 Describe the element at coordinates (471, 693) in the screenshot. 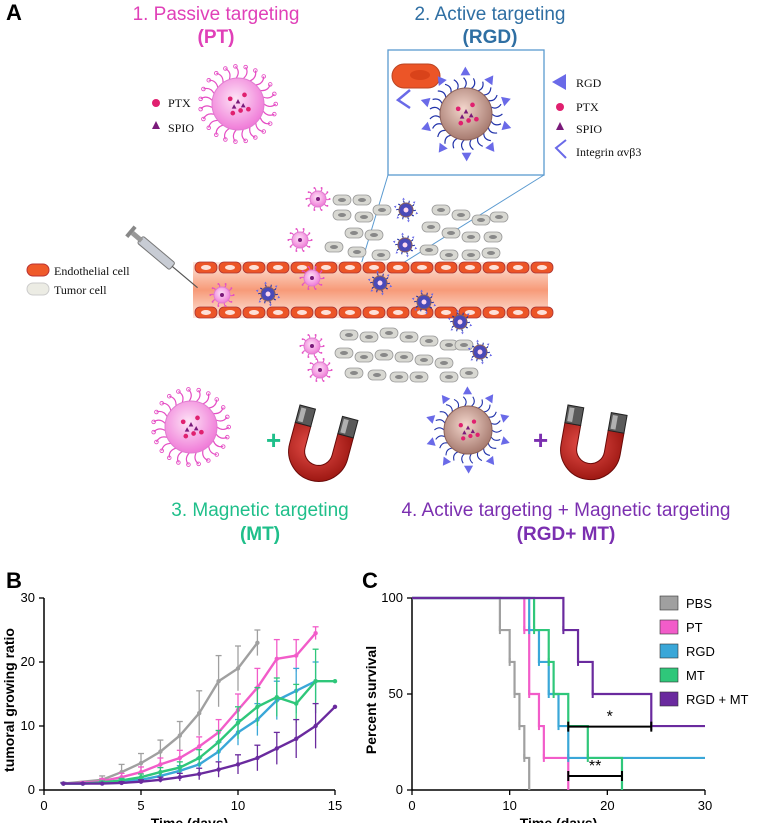

I see `series-pbs` at that location.